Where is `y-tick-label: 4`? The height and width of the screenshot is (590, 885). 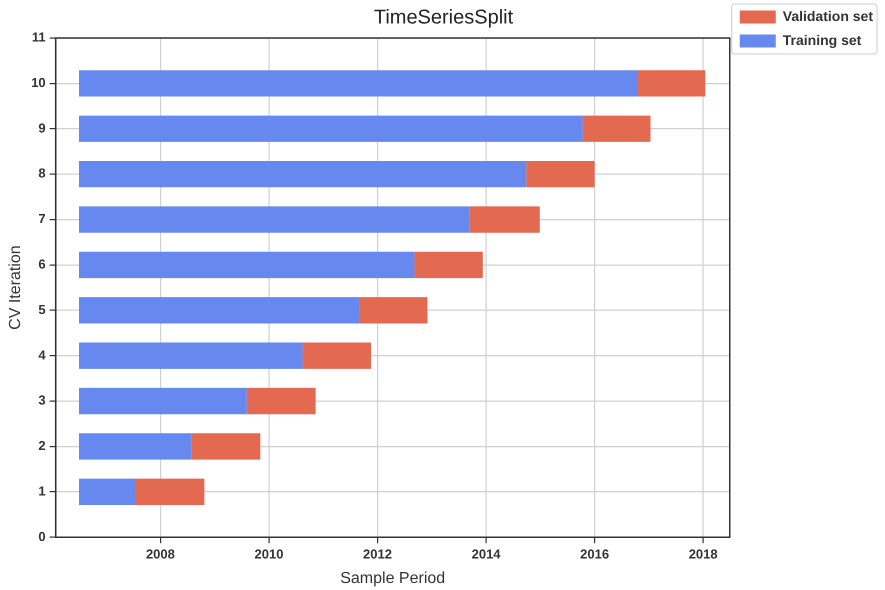
y-tick-label: 4 is located at coordinates (42, 354).